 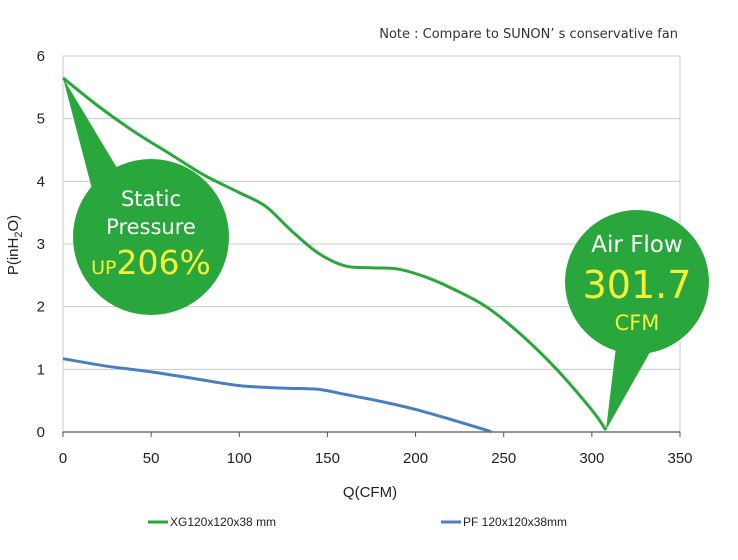 What do you see at coordinates (164, 262) in the screenshot?
I see `static-callout-value: 206%` at bounding box center [164, 262].